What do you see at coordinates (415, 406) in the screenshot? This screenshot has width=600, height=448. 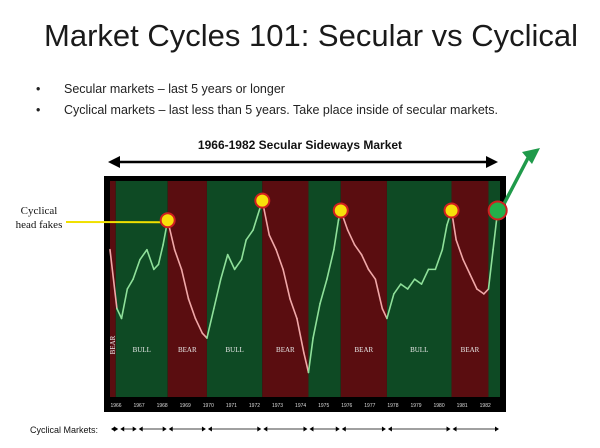 I see `x-tick-label: 1979` at bounding box center [415, 406].